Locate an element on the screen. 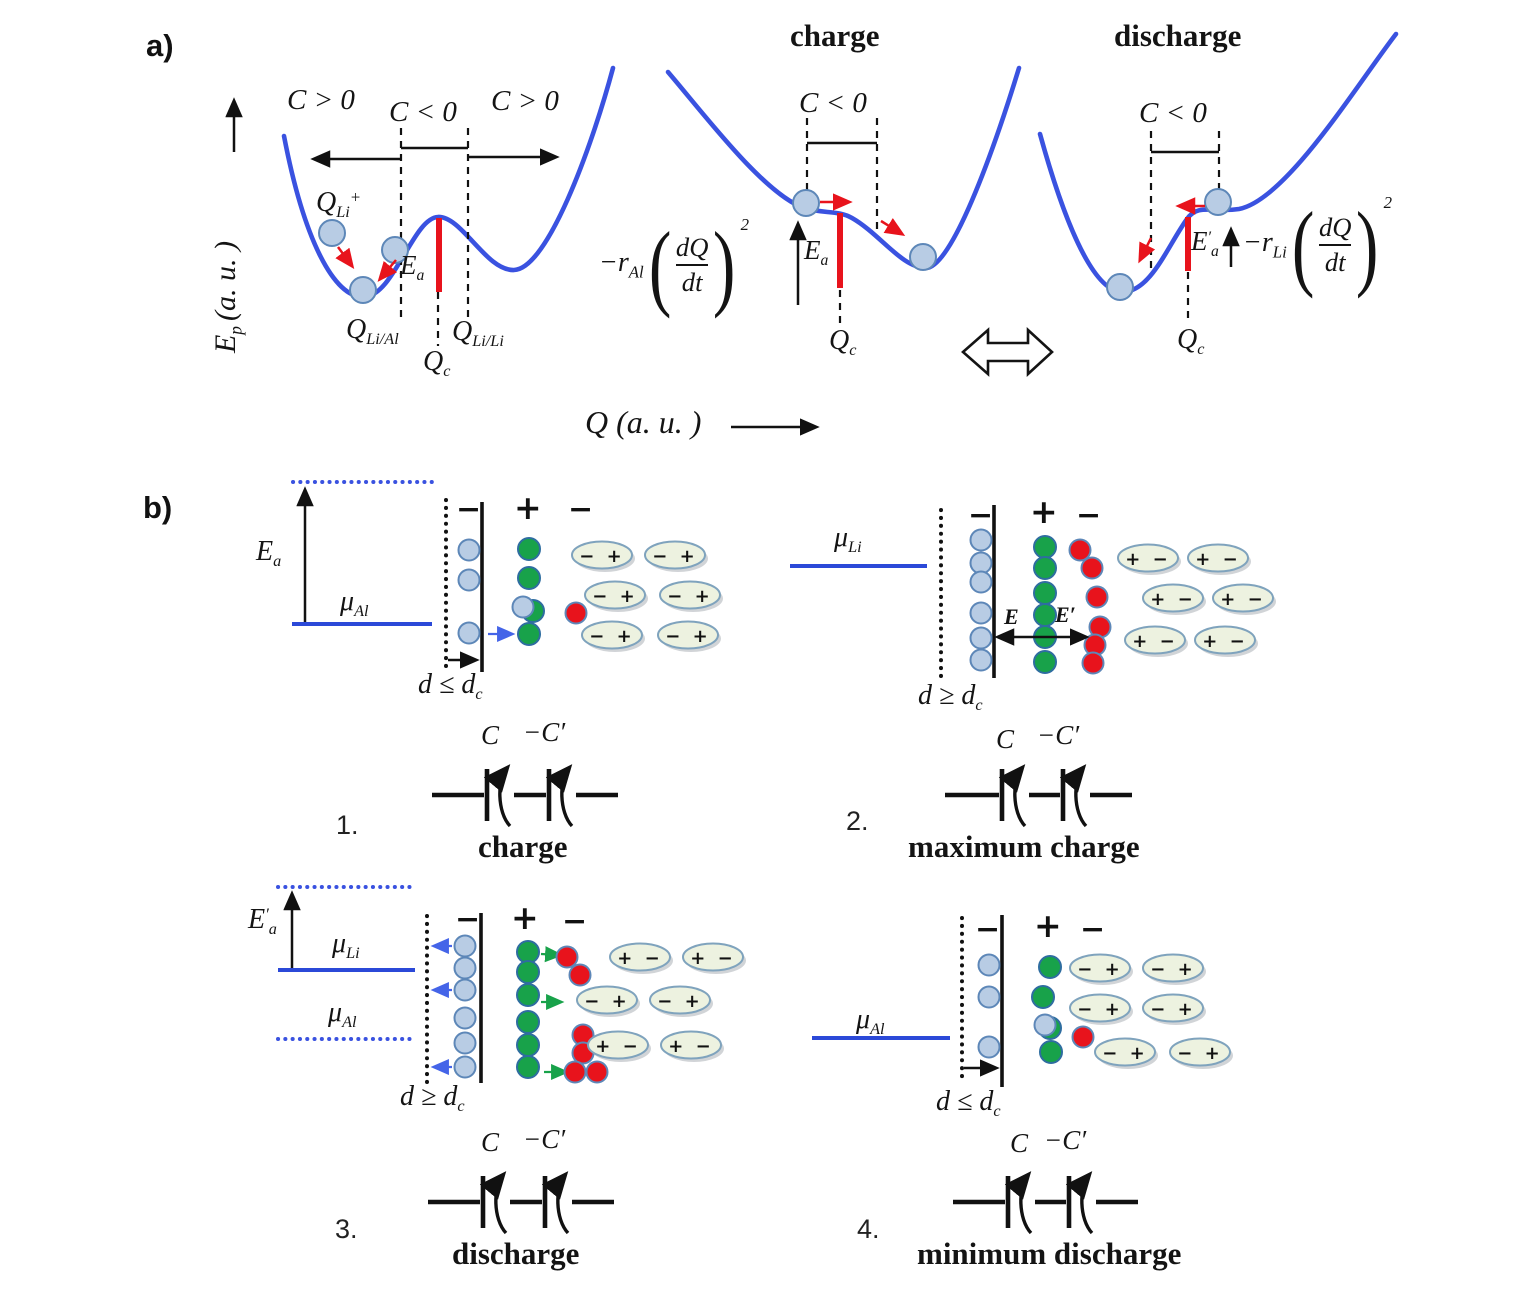 Image resolution: width=1536 pixels, height=1296 pixels. diagram-1-charge: − + − + − + − + − + − + is located at coordinates (507, 576).